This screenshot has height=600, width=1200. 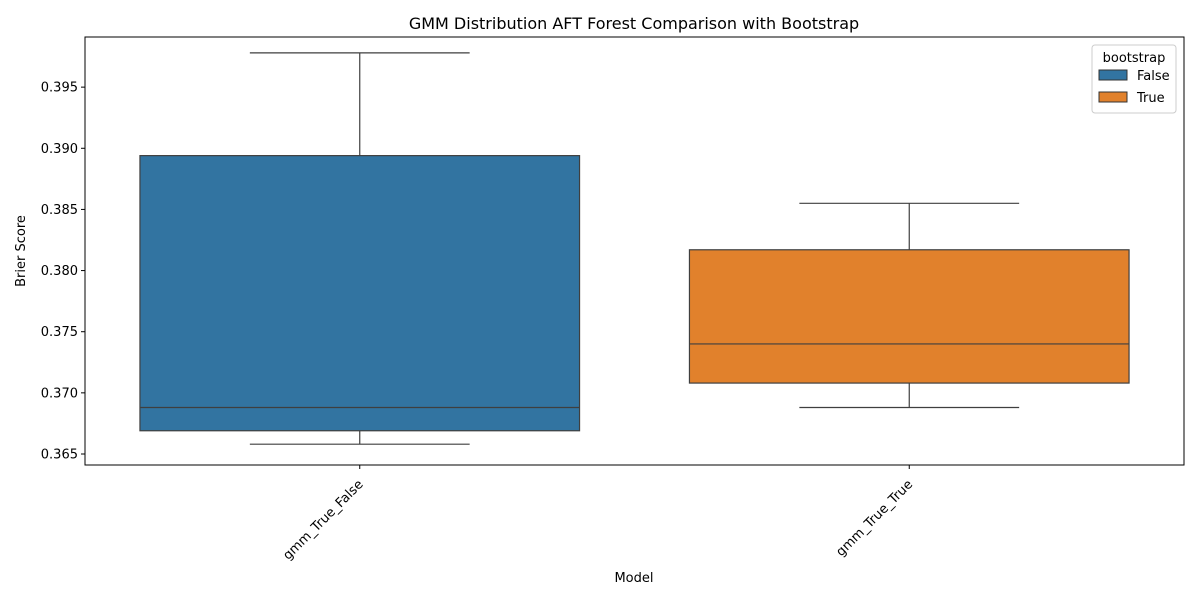 What do you see at coordinates (323, 520) in the screenshot?
I see `x-tick-label: gmm_True_False` at bounding box center [323, 520].